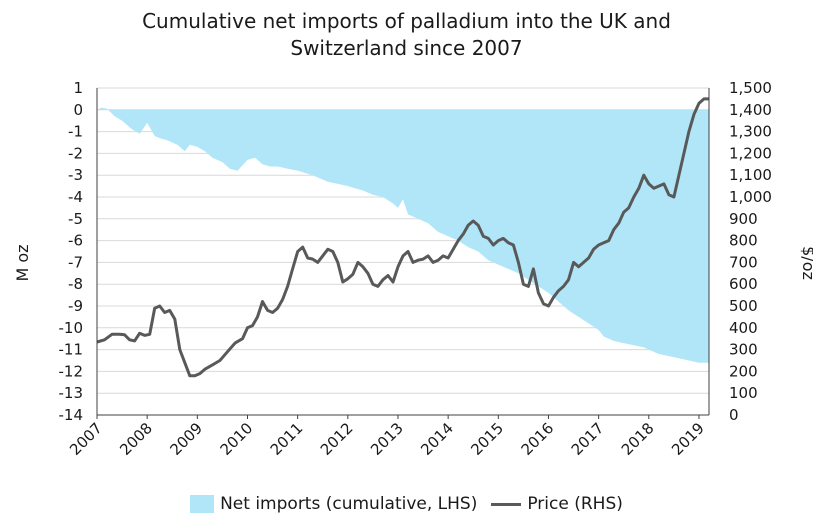 The width and height of the screenshot is (813, 526). I want to click on y-tick-label-right: 1,000, so click(750, 197).